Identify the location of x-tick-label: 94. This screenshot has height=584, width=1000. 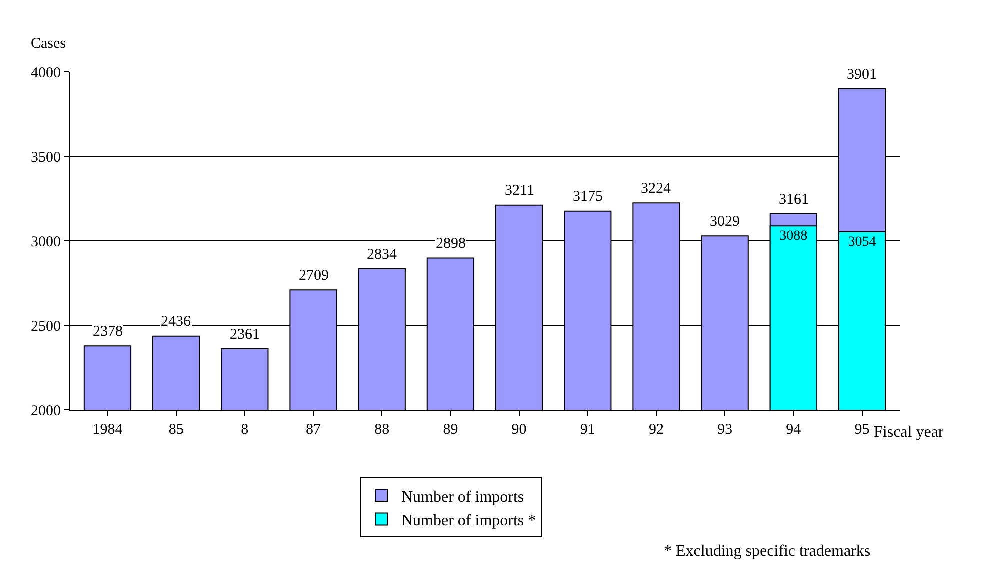
(794, 430).